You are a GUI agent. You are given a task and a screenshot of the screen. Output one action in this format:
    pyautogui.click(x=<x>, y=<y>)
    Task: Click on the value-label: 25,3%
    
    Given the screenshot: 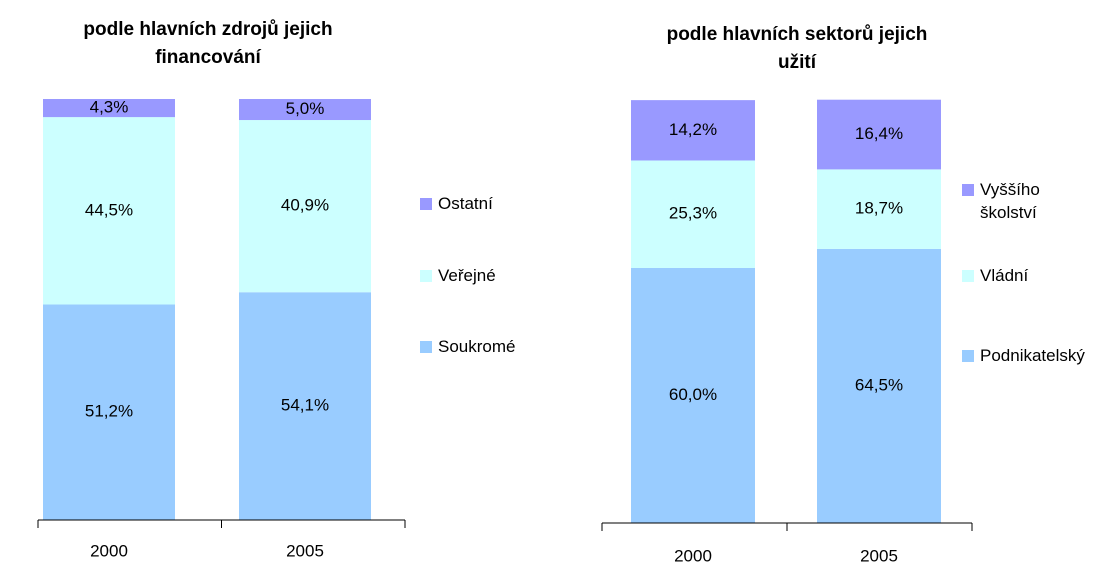 What is the action you would take?
    pyautogui.click(x=693, y=213)
    